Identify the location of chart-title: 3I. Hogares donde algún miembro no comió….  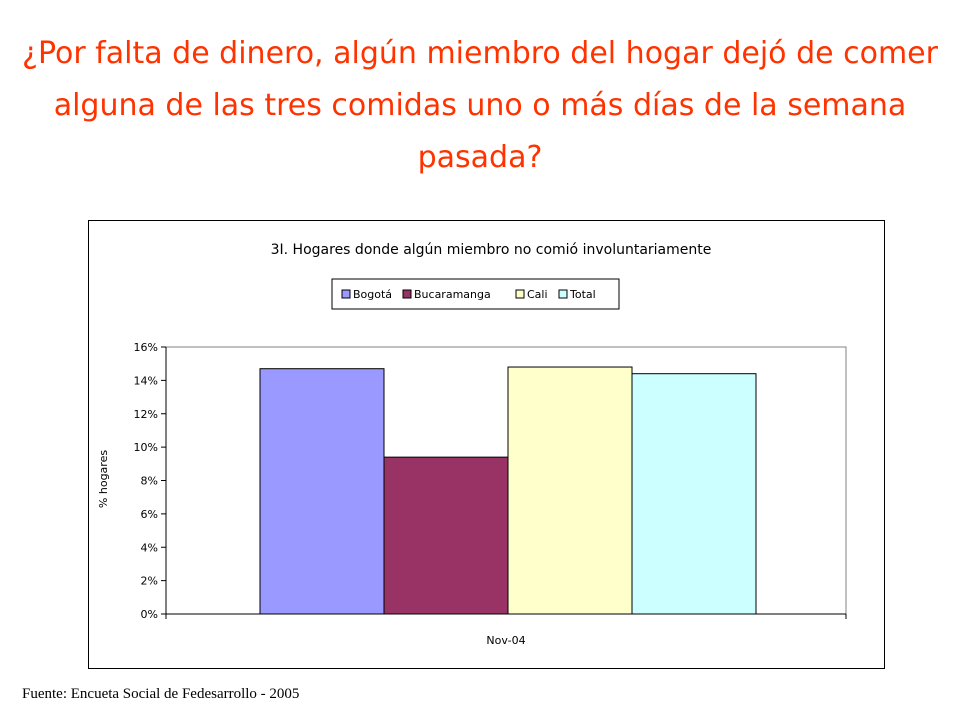
(491, 250).